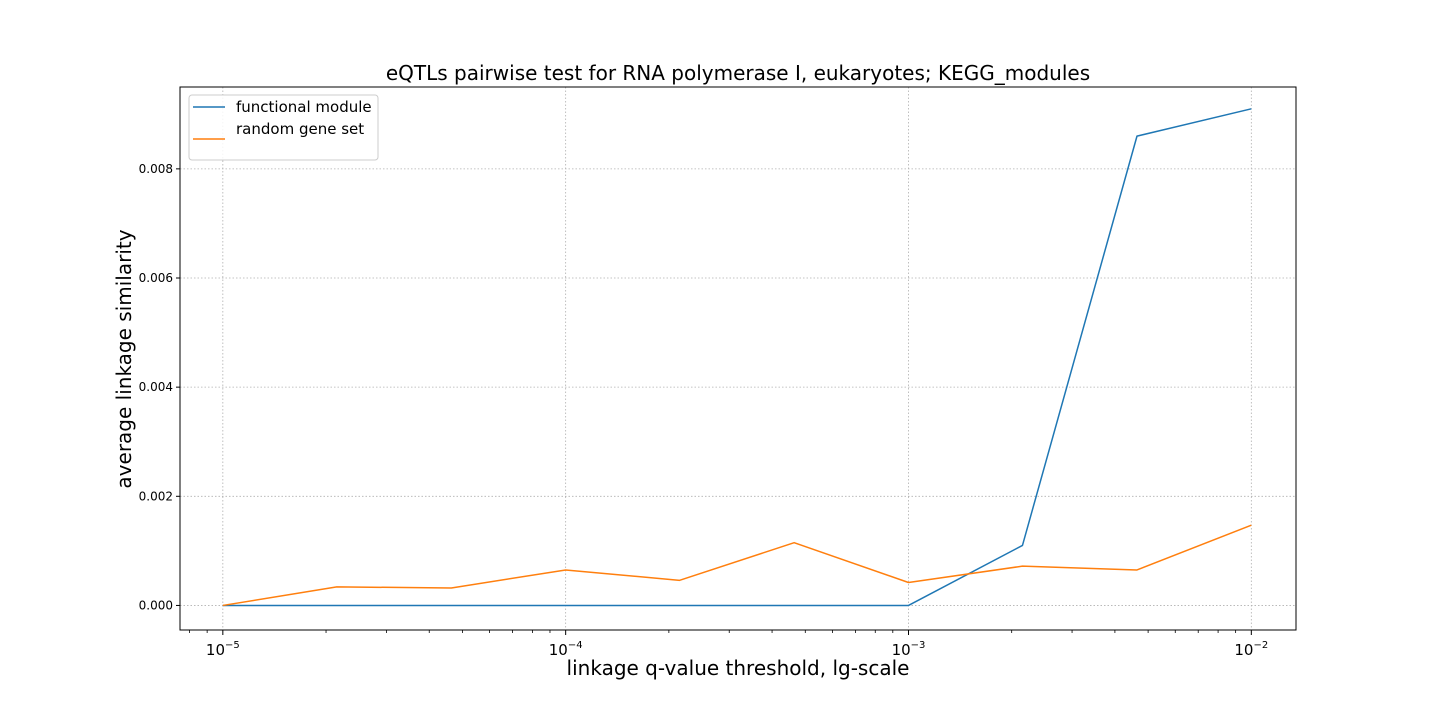 The image size is (1440, 720). What do you see at coordinates (156, 605) in the screenshot?
I see `y-tick-label: 0.000` at bounding box center [156, 605].